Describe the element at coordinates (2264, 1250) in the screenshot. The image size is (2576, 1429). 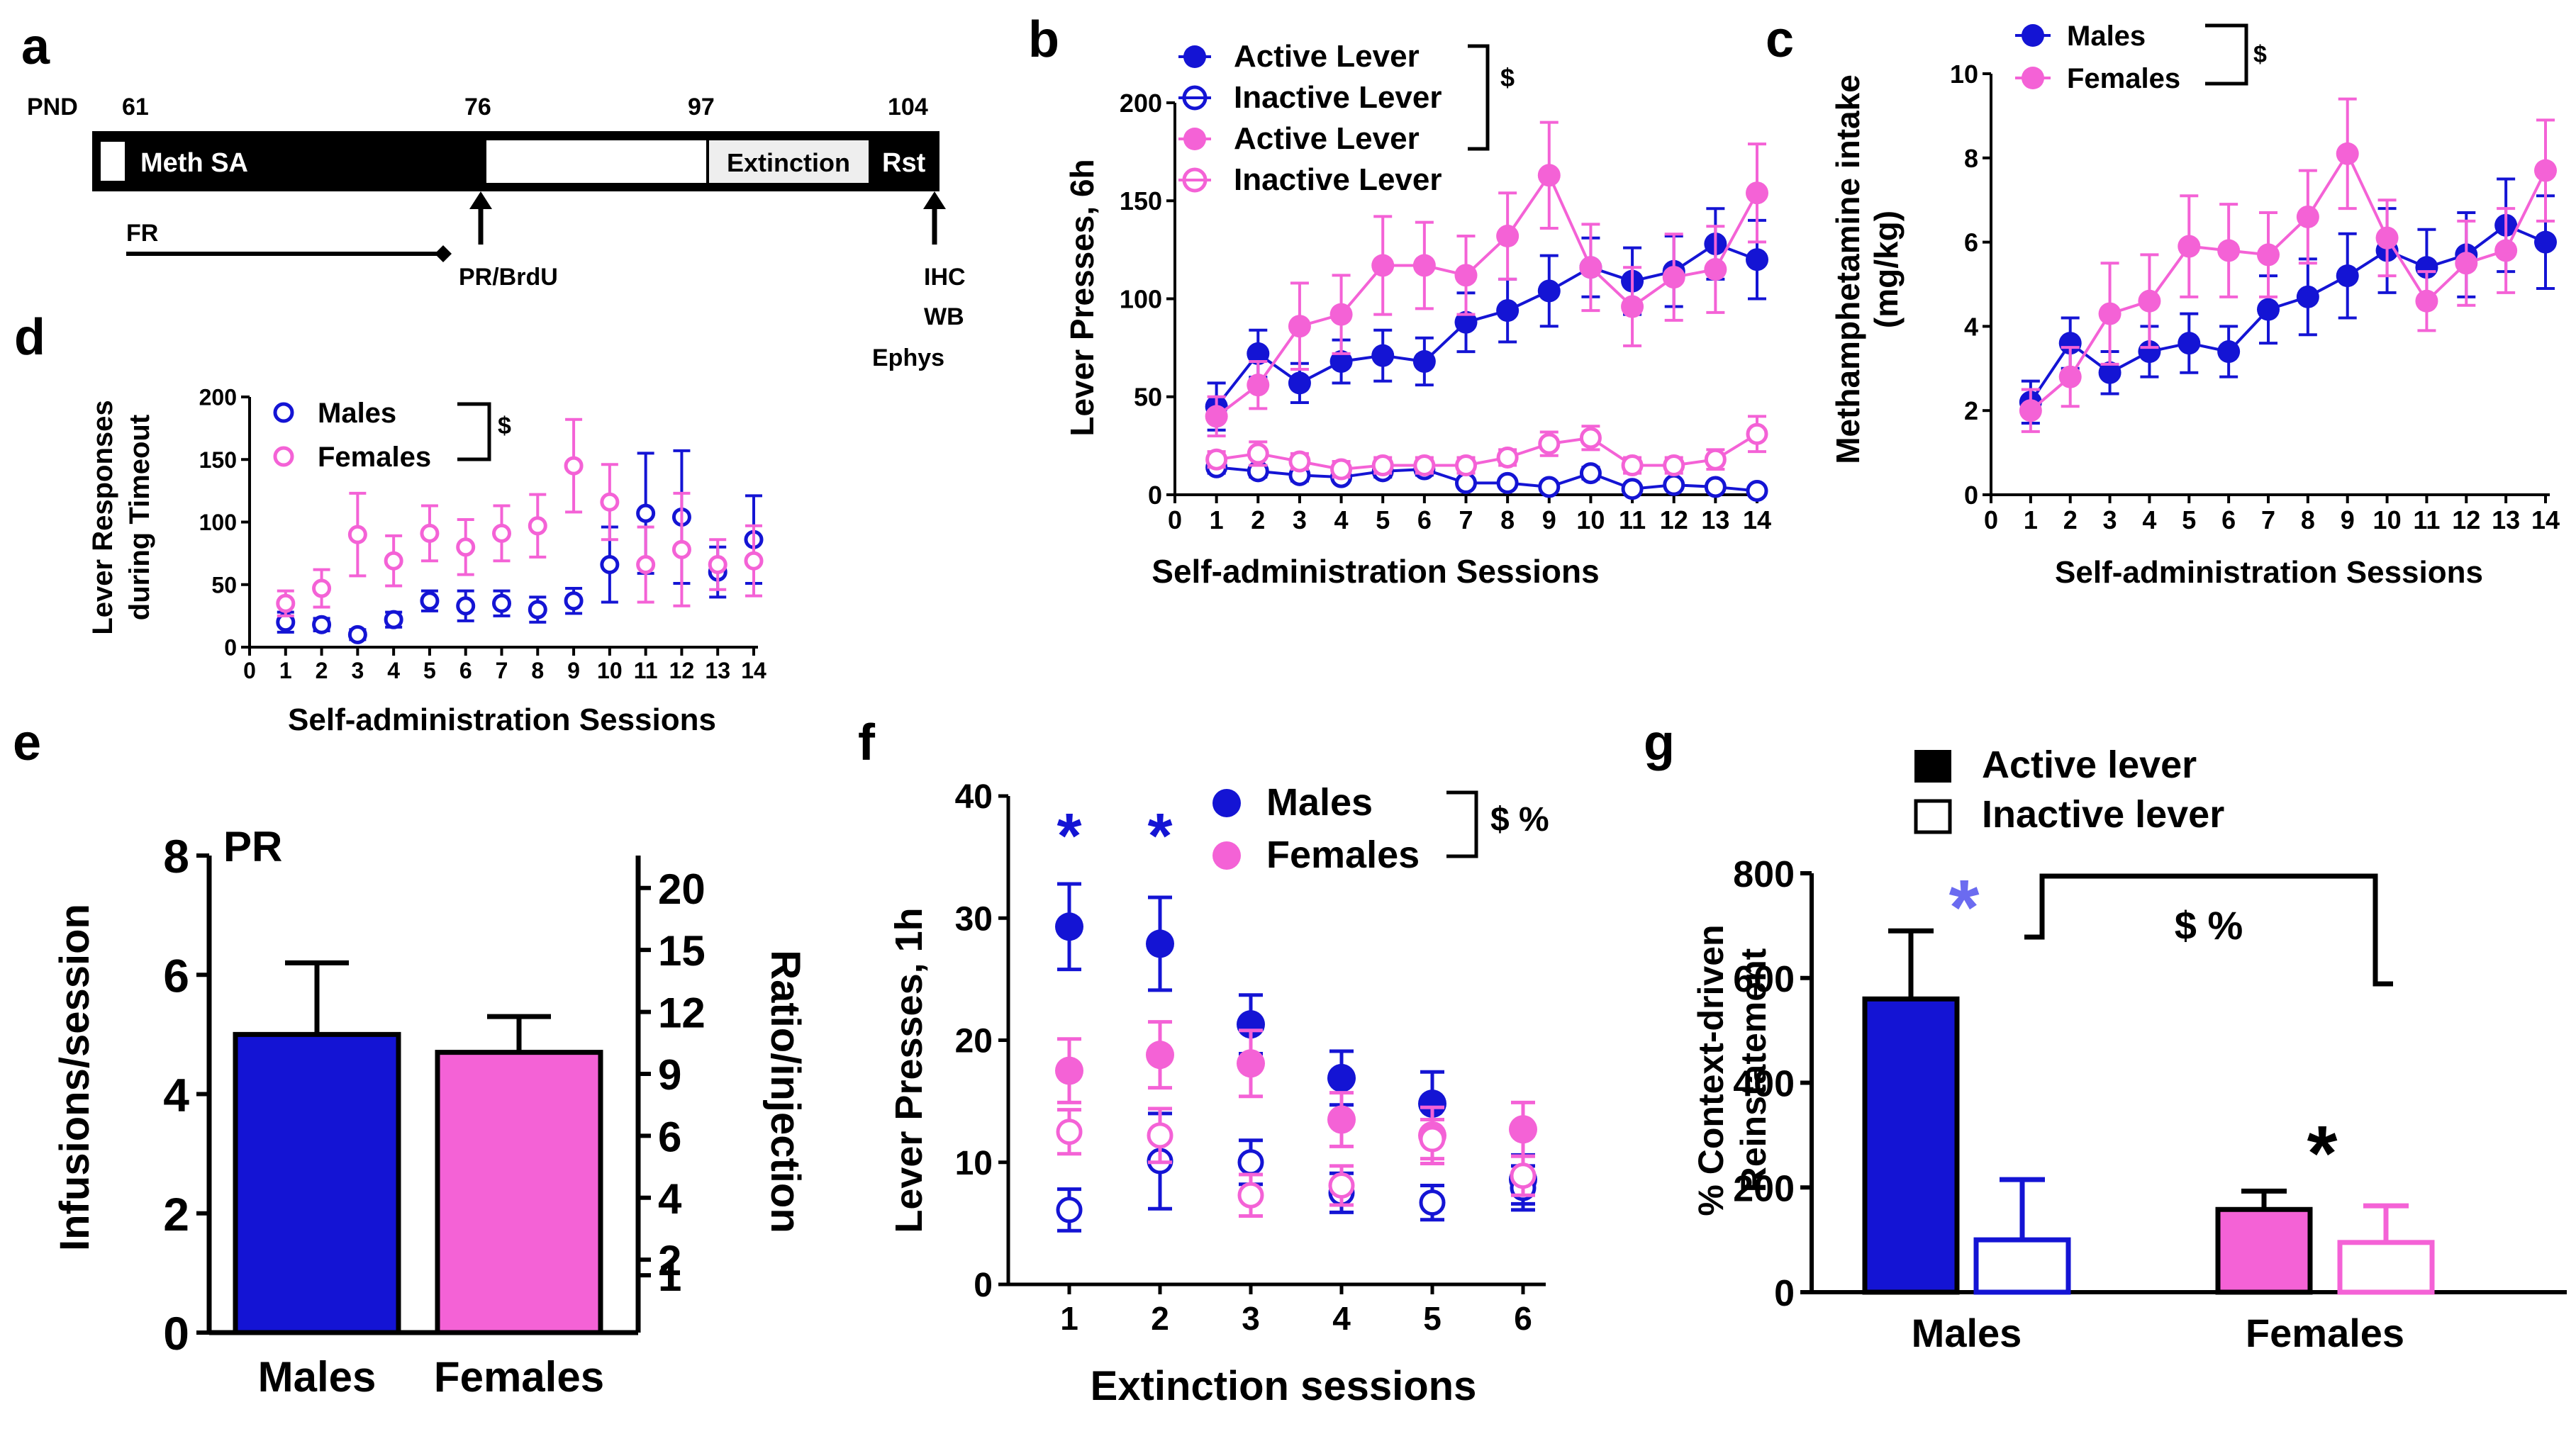
I see `g-bar-active` at that location.